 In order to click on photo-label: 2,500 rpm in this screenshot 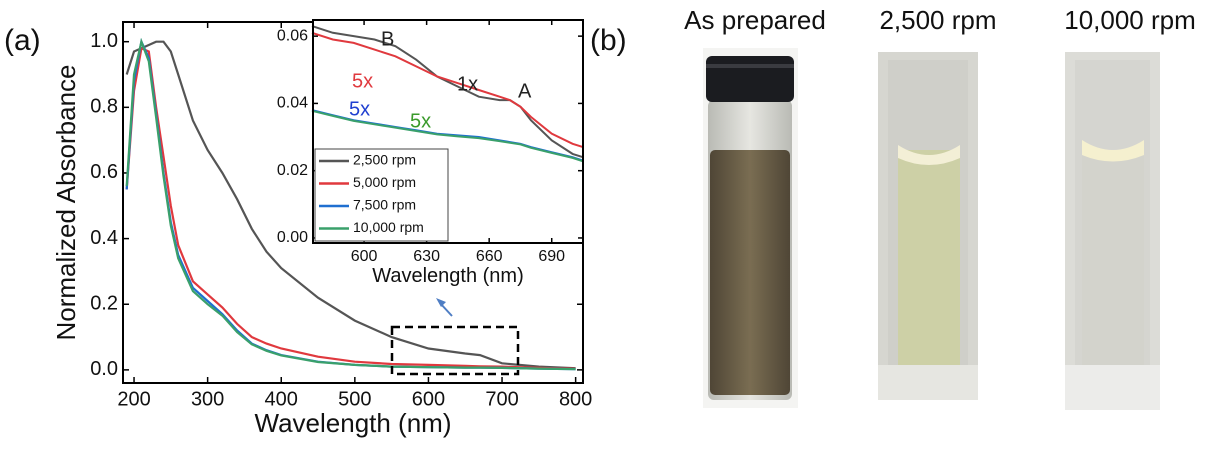, I will do `click(937, 20)`.